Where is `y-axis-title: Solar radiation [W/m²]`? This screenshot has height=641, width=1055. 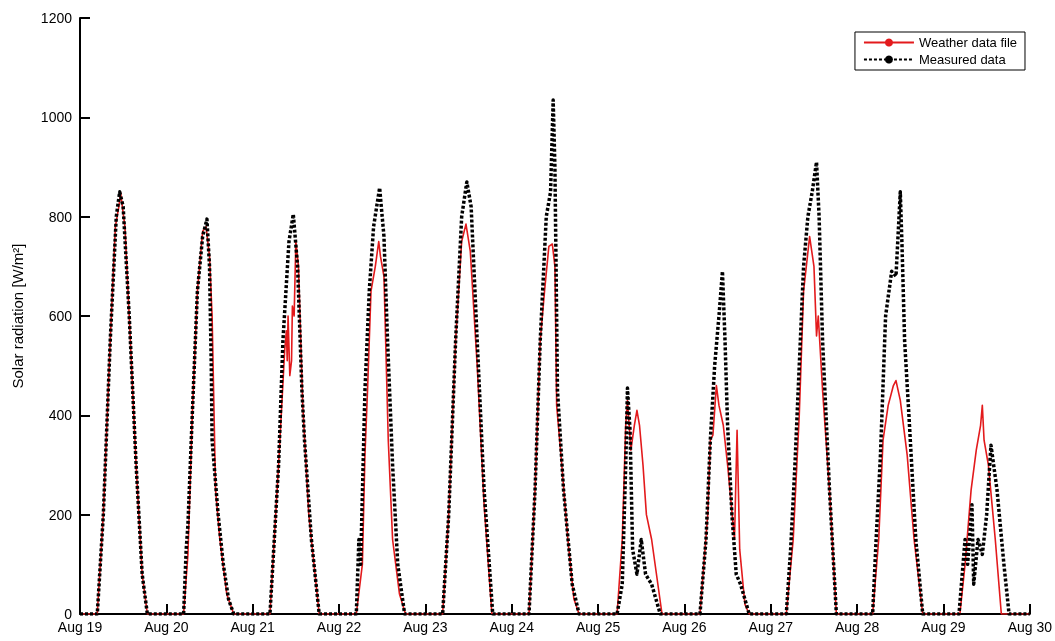
y-axis-title: Solar radiation [W/m²] is located at coordinates (17, 316).